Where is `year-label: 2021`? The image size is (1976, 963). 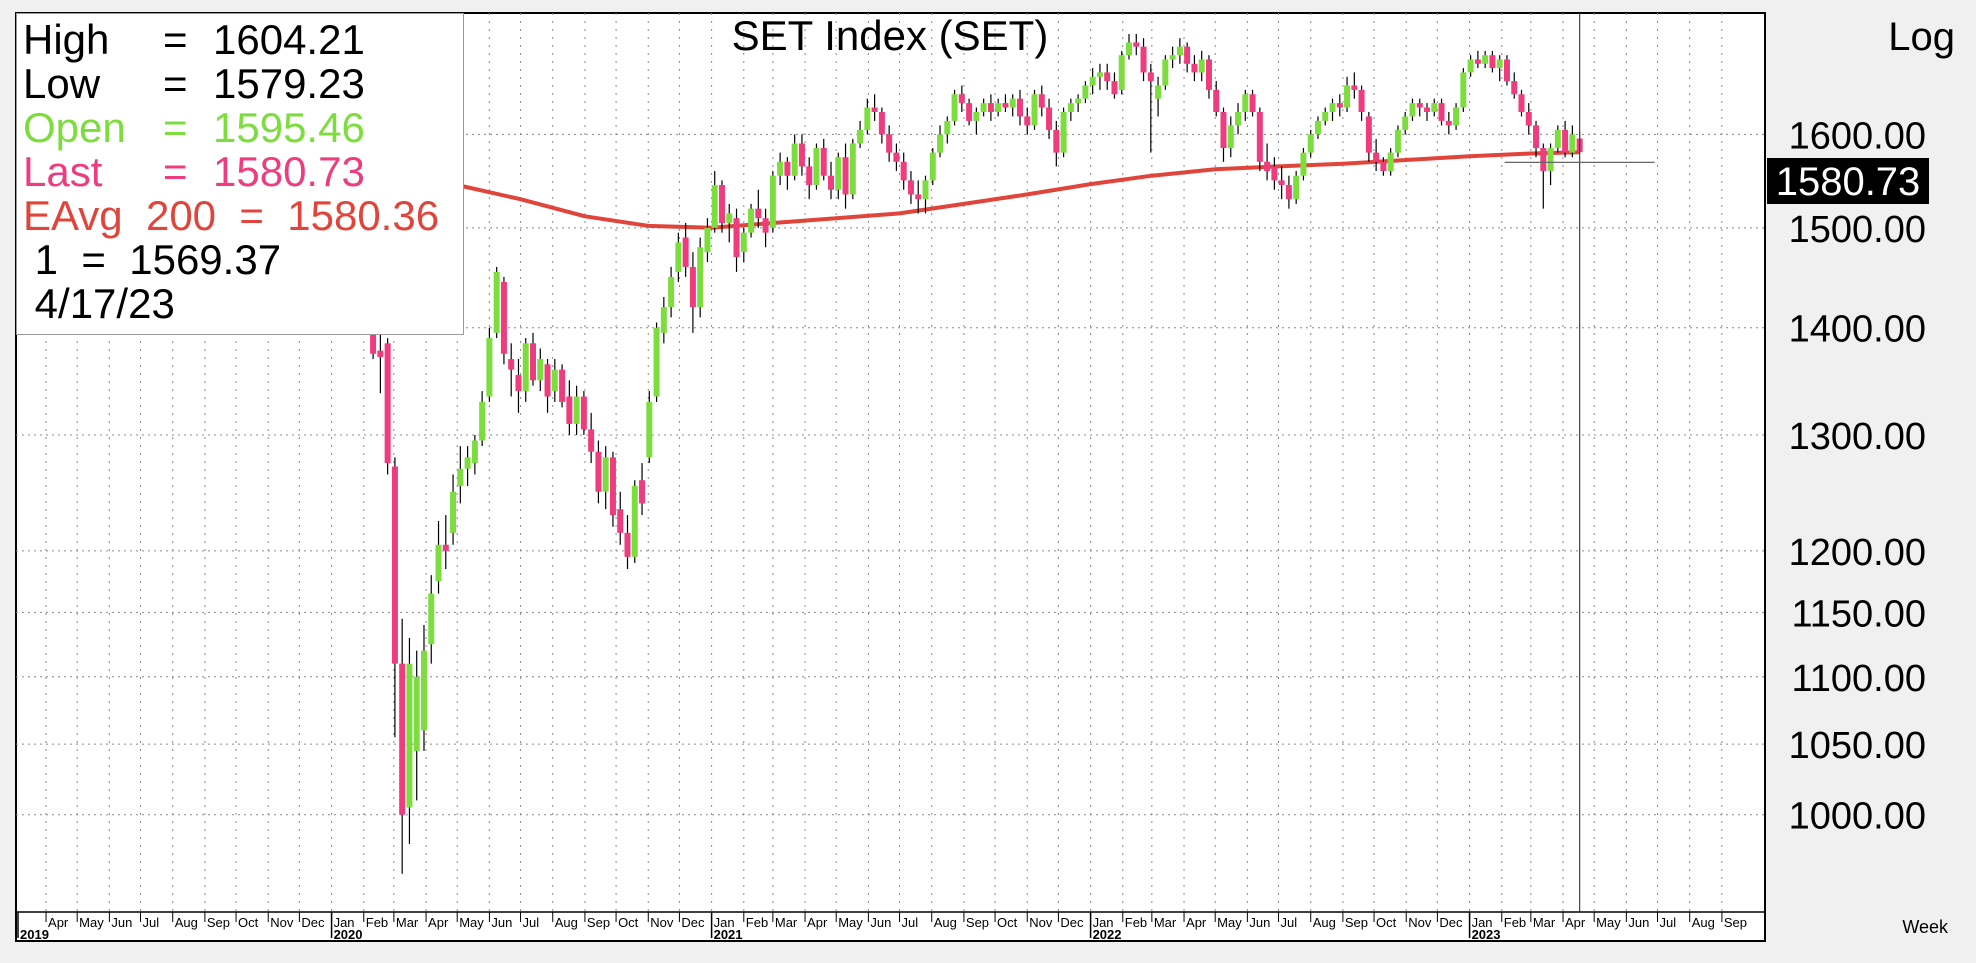 year-label: 2021 is located at coordinates (728, 934).